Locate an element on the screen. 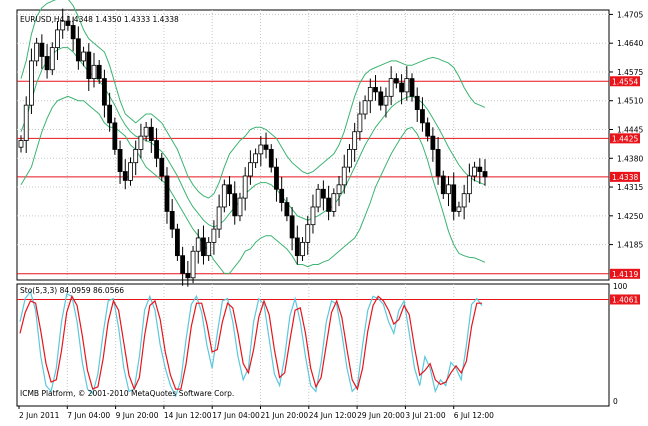 The width and height of the screenshot is (648, 426). price-tick-label: 1.4445 is located at coordinates (630, 130).